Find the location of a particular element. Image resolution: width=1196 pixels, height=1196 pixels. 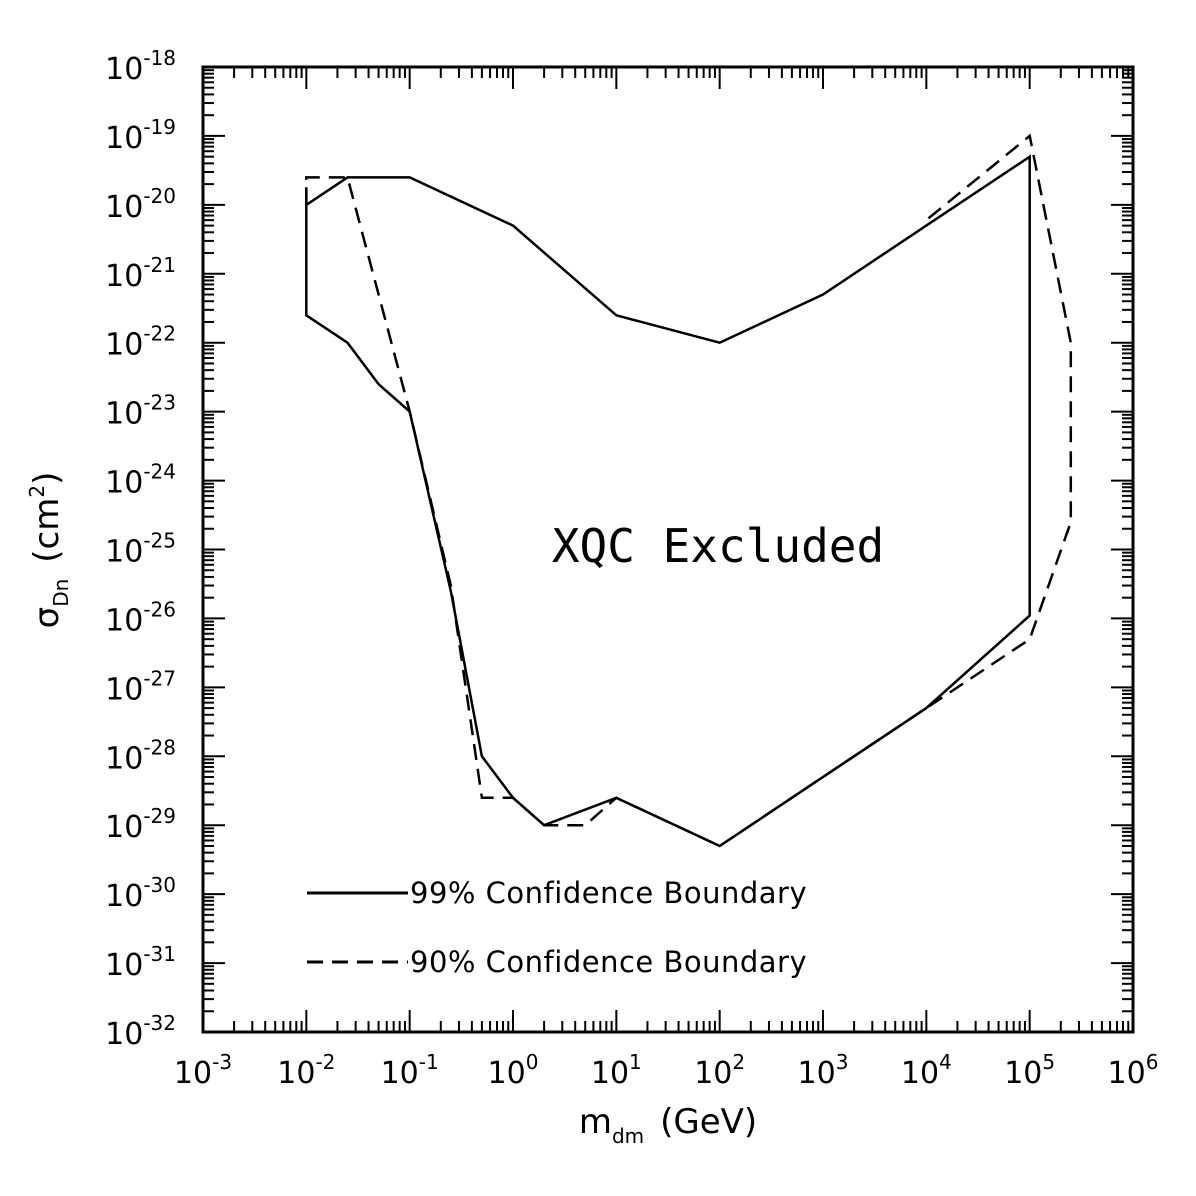

x-axis-title: mdm (GeV) is located at coordinates (668, 1125).